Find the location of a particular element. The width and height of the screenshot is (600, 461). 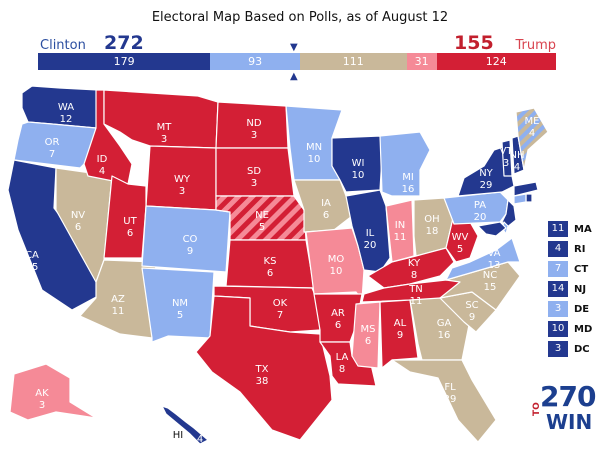

small-state-votes: 10 is located at coordinates (558, 329).